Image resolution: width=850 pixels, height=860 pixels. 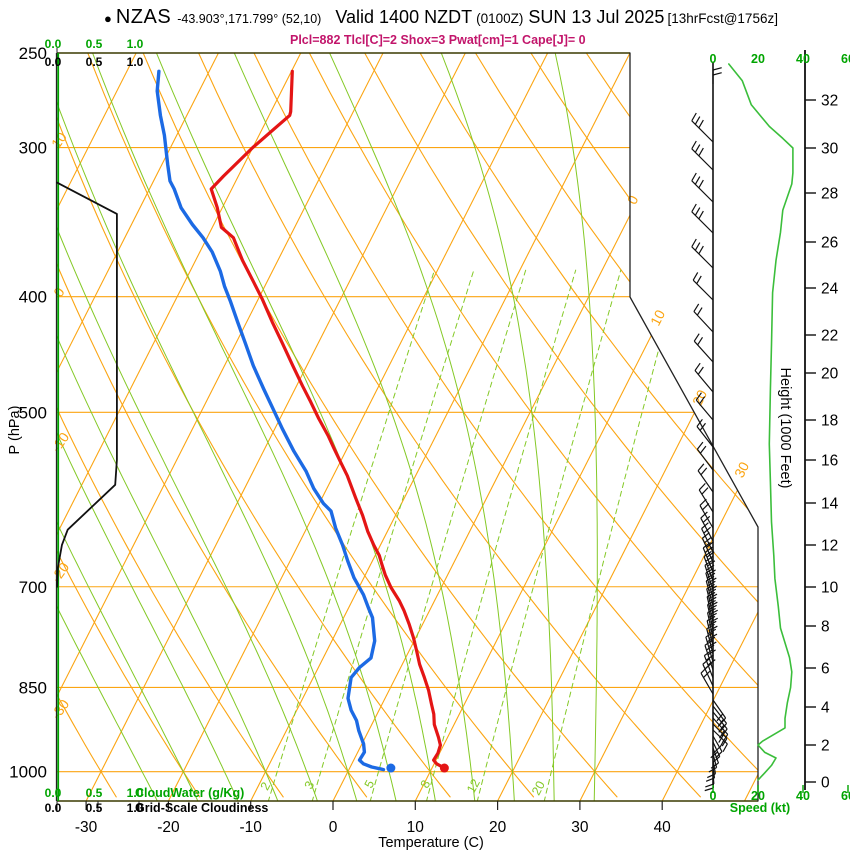 What do you see at coordinates (250, 827) in the screenshot?
I see `svg-text: -10` at bounding box center [250, 827].